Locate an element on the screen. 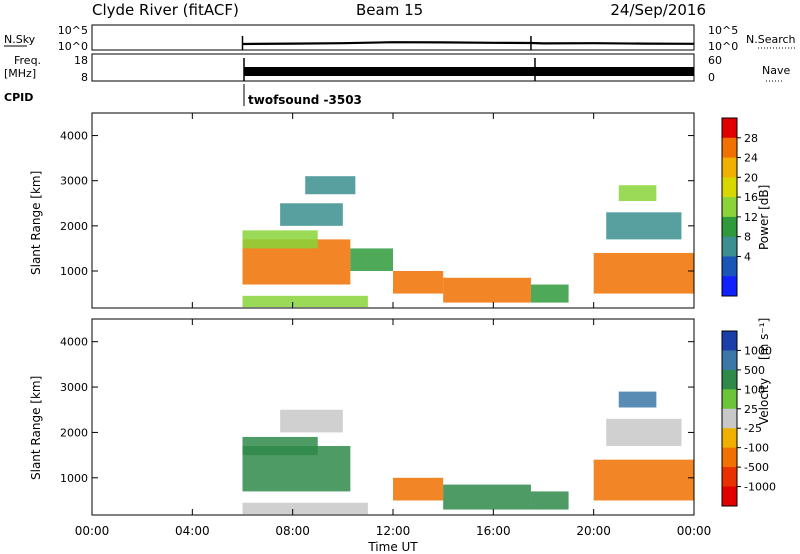 Image resolution: width=800 pixels, height=554 pixels. power-colorbar-tick-label: 24 is located at coordinates (751, 158).